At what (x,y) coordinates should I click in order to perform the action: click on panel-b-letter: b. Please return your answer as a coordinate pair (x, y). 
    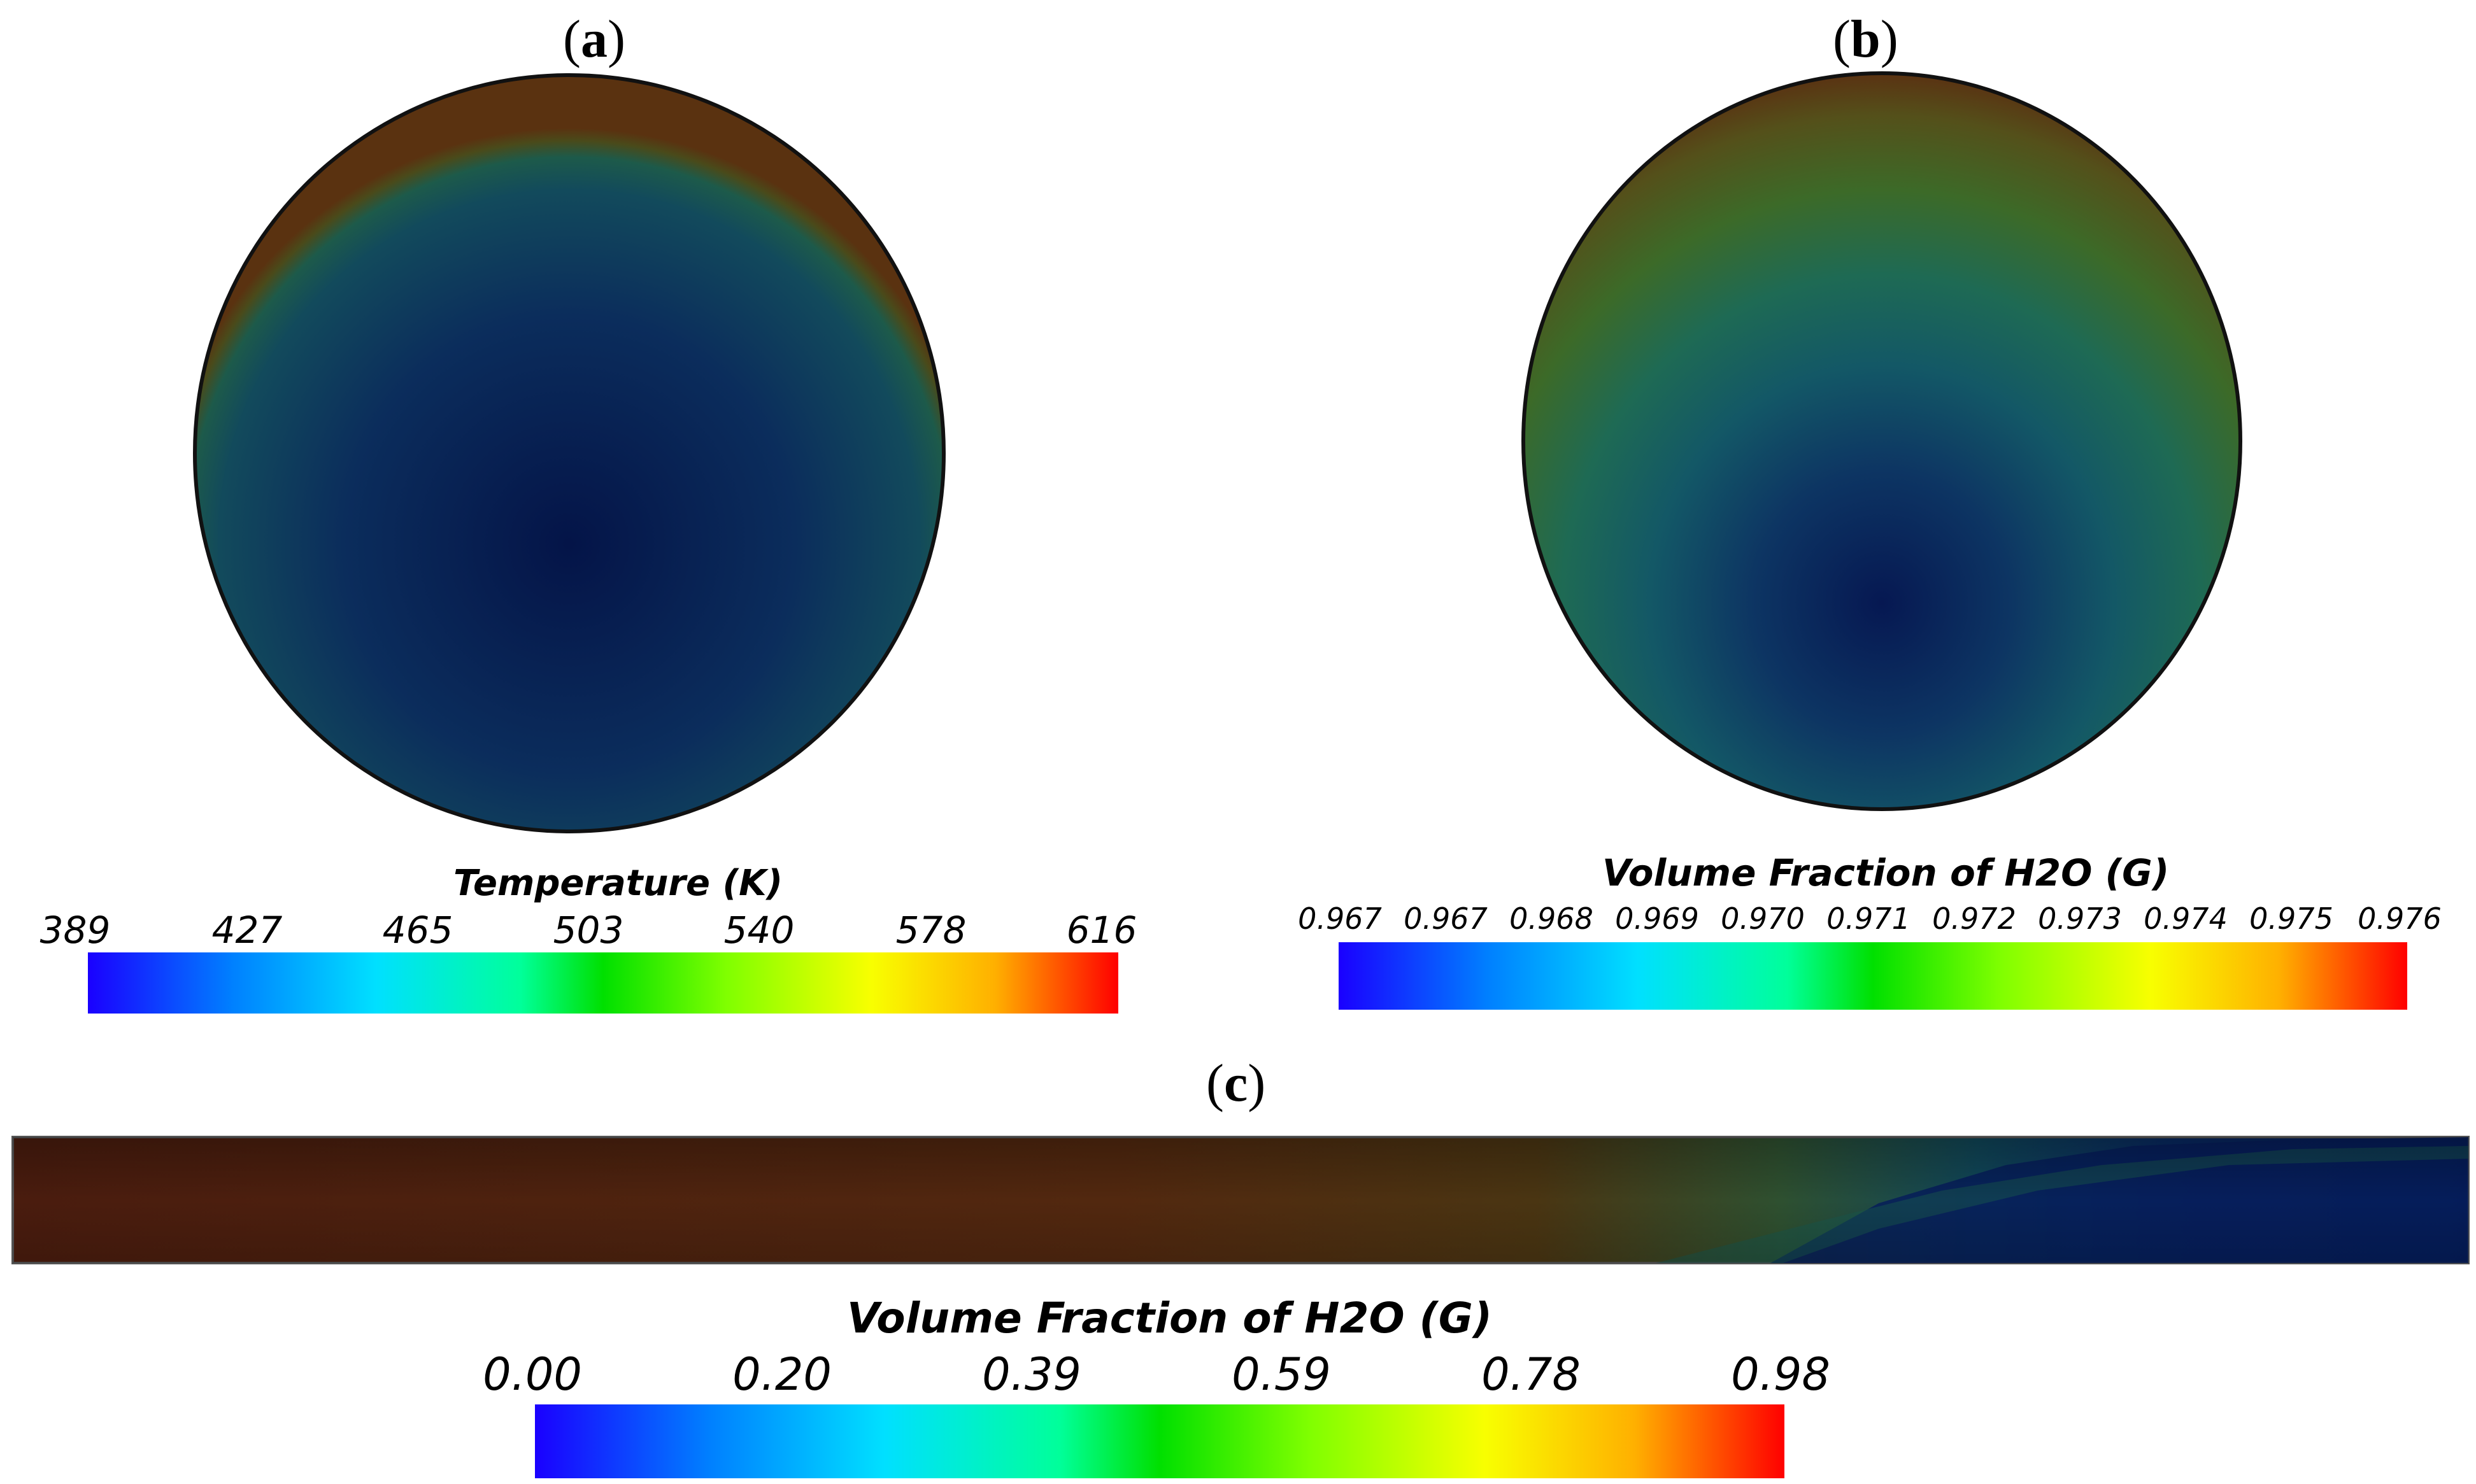
    Looking at the image, I should click on (1865, 39).